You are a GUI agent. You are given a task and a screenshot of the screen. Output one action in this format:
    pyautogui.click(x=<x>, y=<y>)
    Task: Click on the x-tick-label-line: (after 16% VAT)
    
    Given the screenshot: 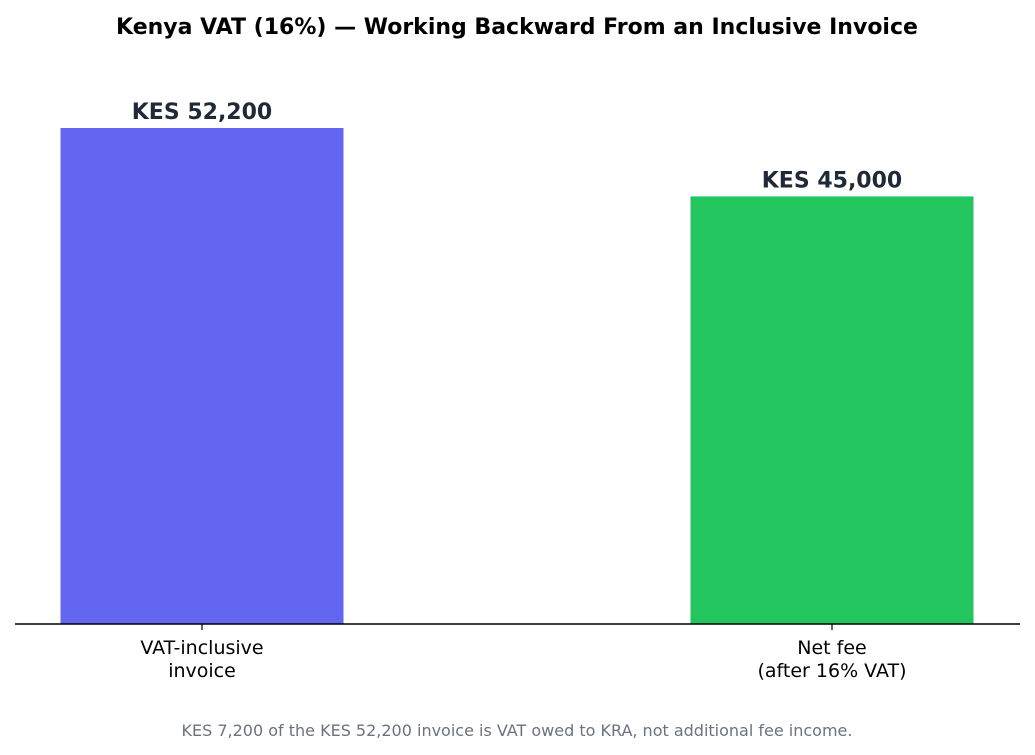 What is the action you would take?
    pyautogui.click(x=832, y=671)
    